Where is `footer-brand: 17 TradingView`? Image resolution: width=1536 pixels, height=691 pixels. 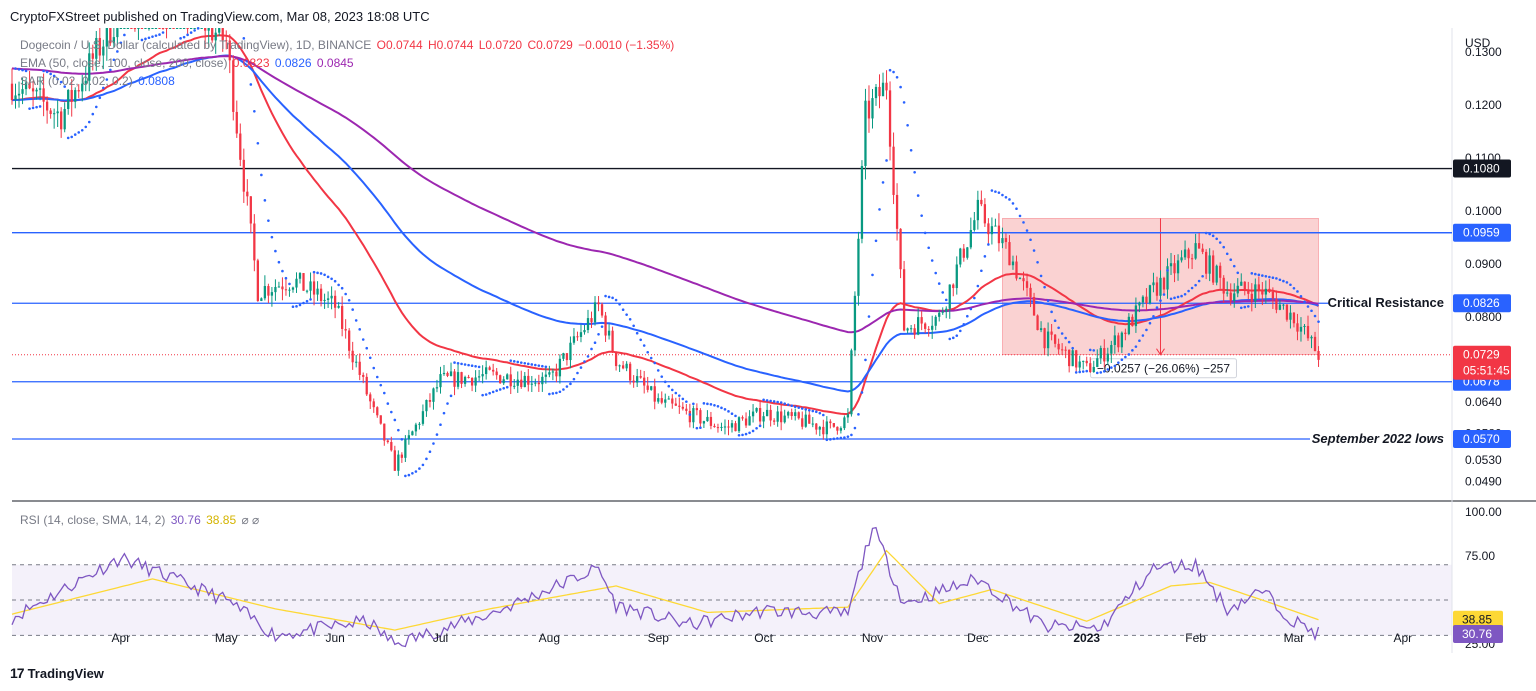 footer-brand: 17 TradingView is located at coordinates (57, 673).